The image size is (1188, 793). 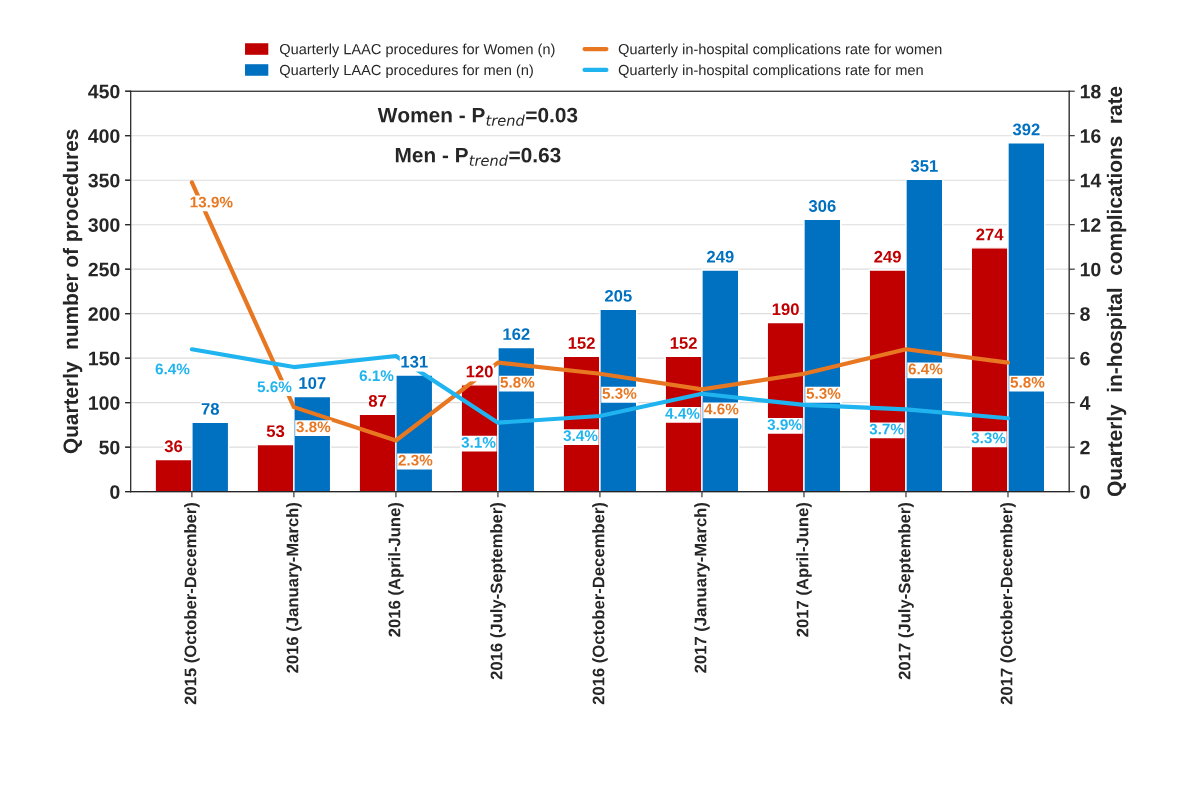 I want to click on y-axis-title: Quarterly number of procedures, so click(x=72, y=291).